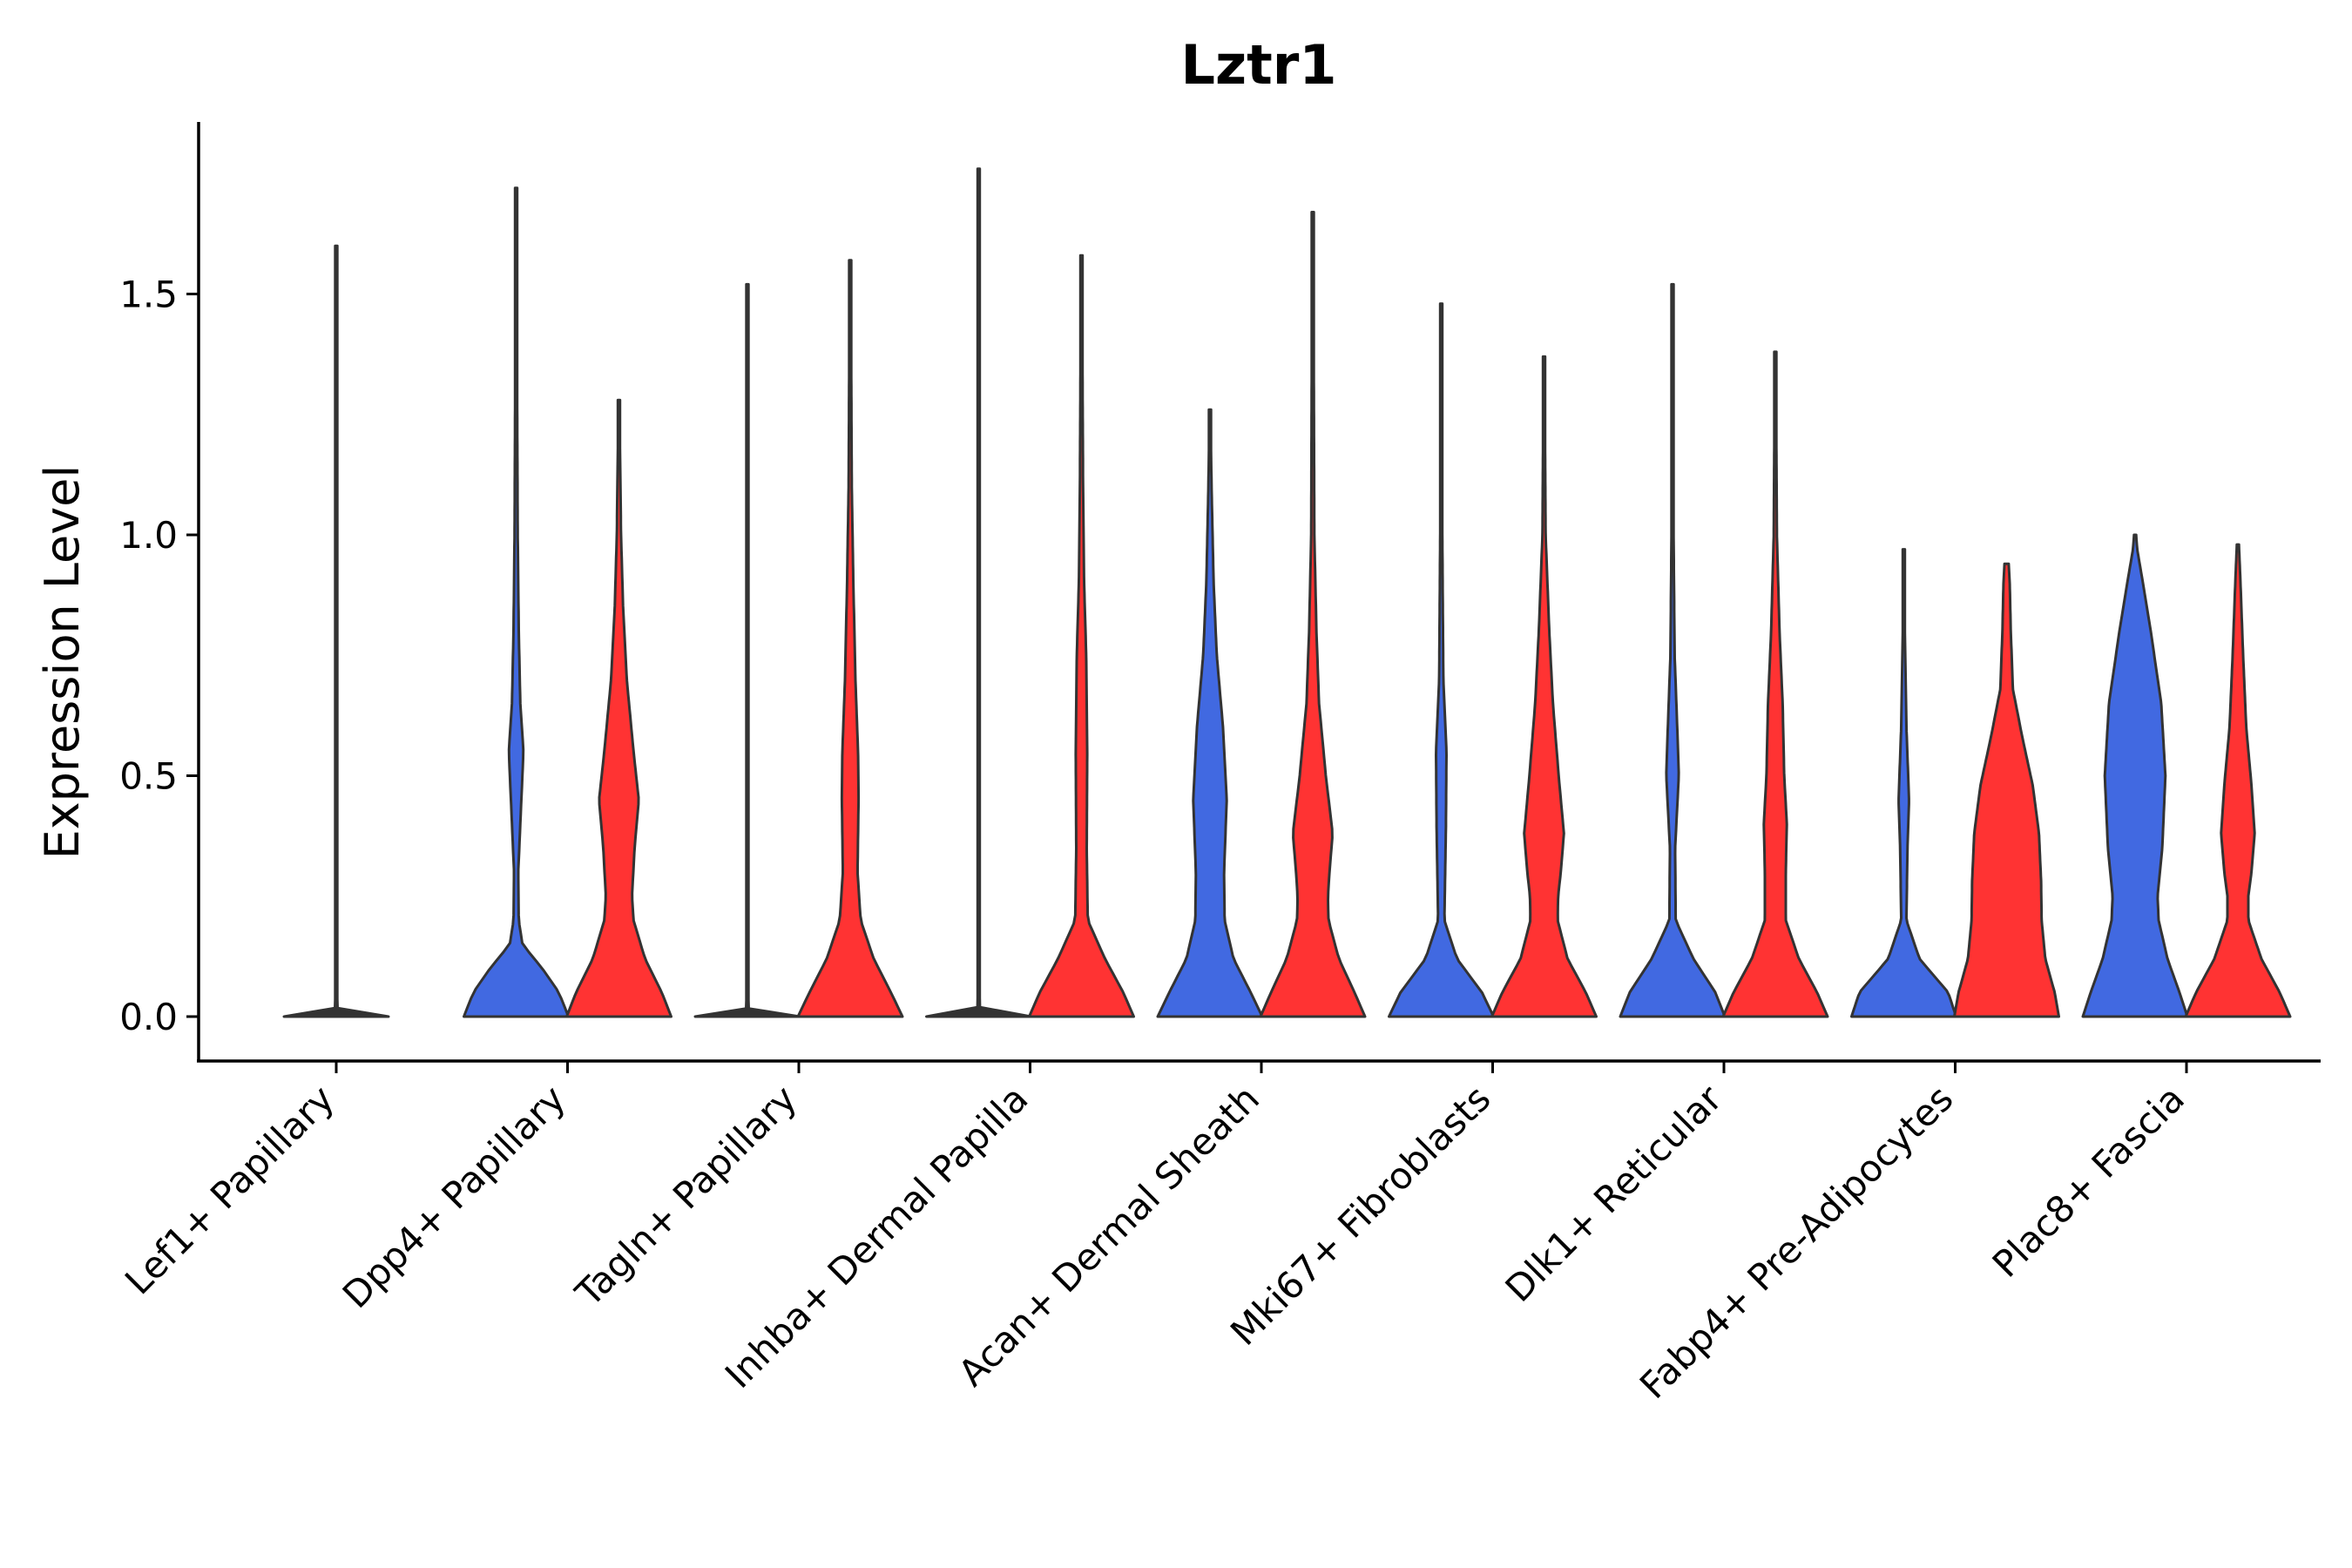 The image size is (2352, 1568). I want to click on violin-blue-mki67-fibroblasts, so click(1441, 660).